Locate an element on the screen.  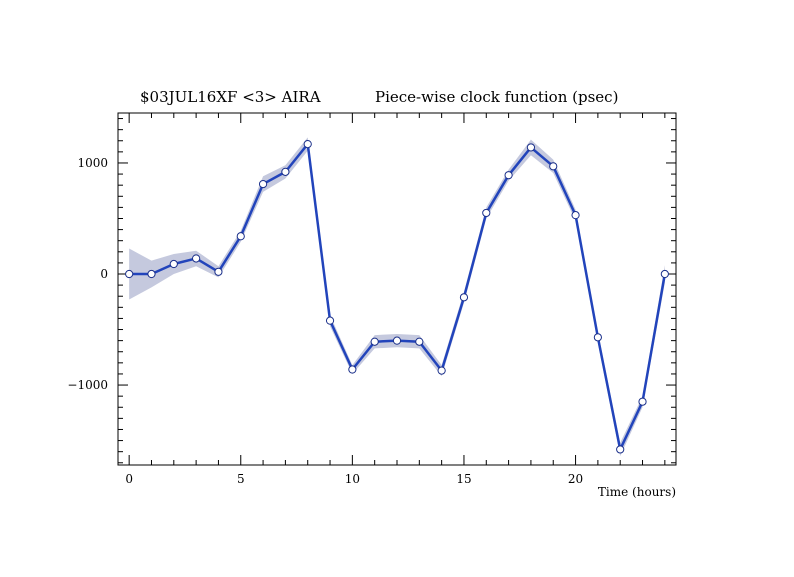
x-axis-label: Time (hours) is located at coordinates (637, 492).